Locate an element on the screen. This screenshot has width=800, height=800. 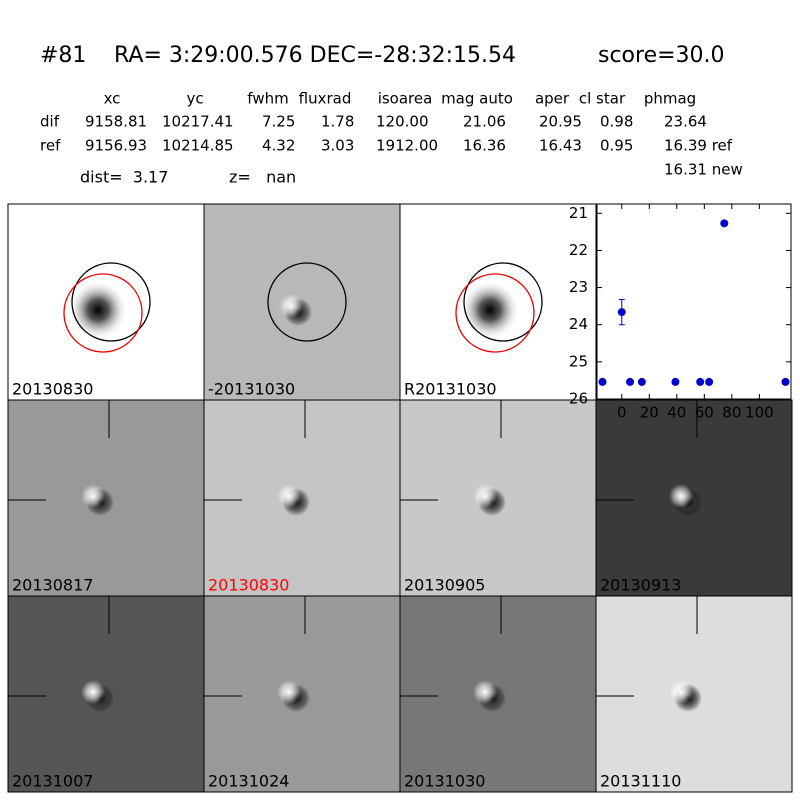
table-cell: 1912.00 is located at coordinates (407, 146).